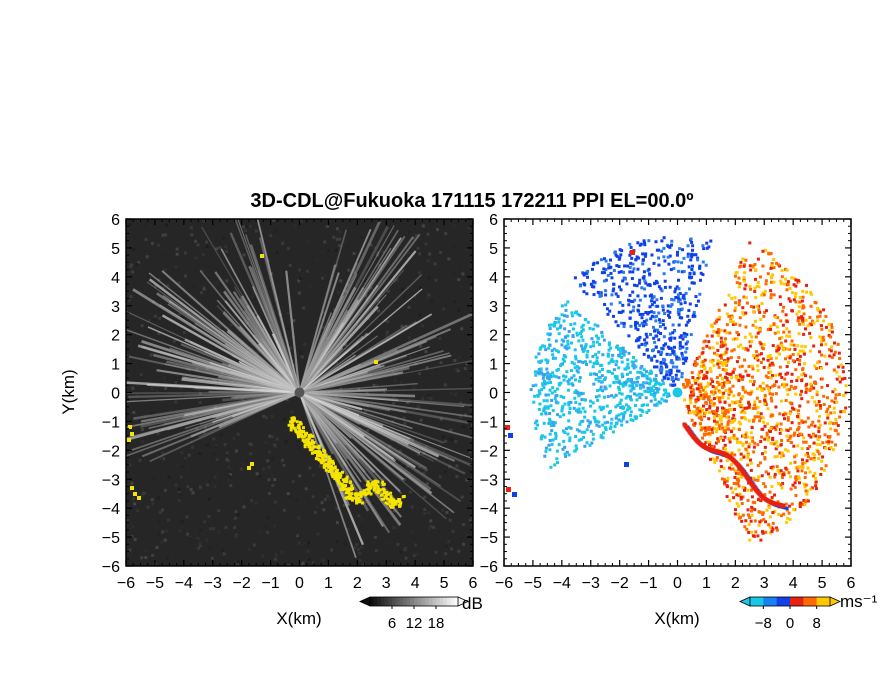  I want to click on x-tick-label: −4, so click(562, 583).